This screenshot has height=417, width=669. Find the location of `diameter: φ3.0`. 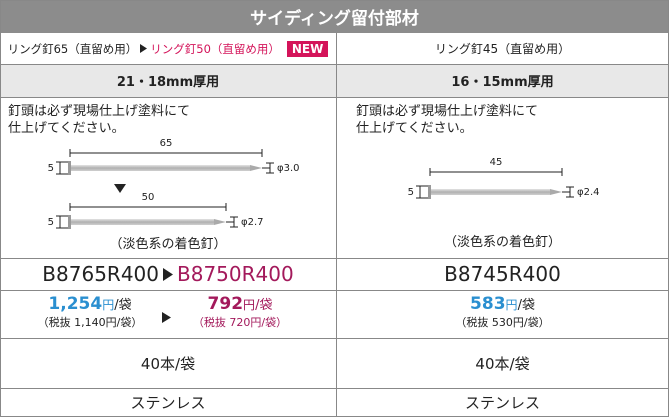

diameter: φ3.0 is located at coordinates (288, 168).